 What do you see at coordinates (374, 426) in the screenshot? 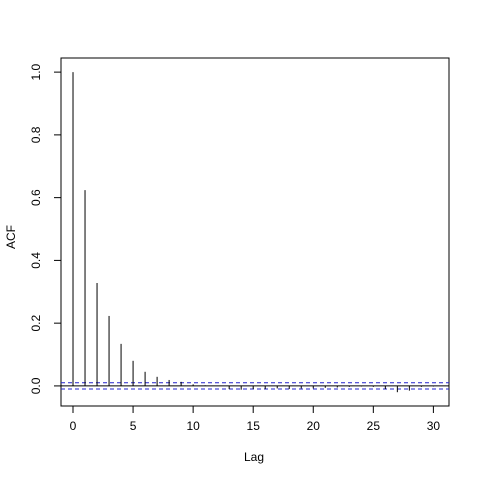
I see `x-tick-label: 25` at bounding box center [374, 426].